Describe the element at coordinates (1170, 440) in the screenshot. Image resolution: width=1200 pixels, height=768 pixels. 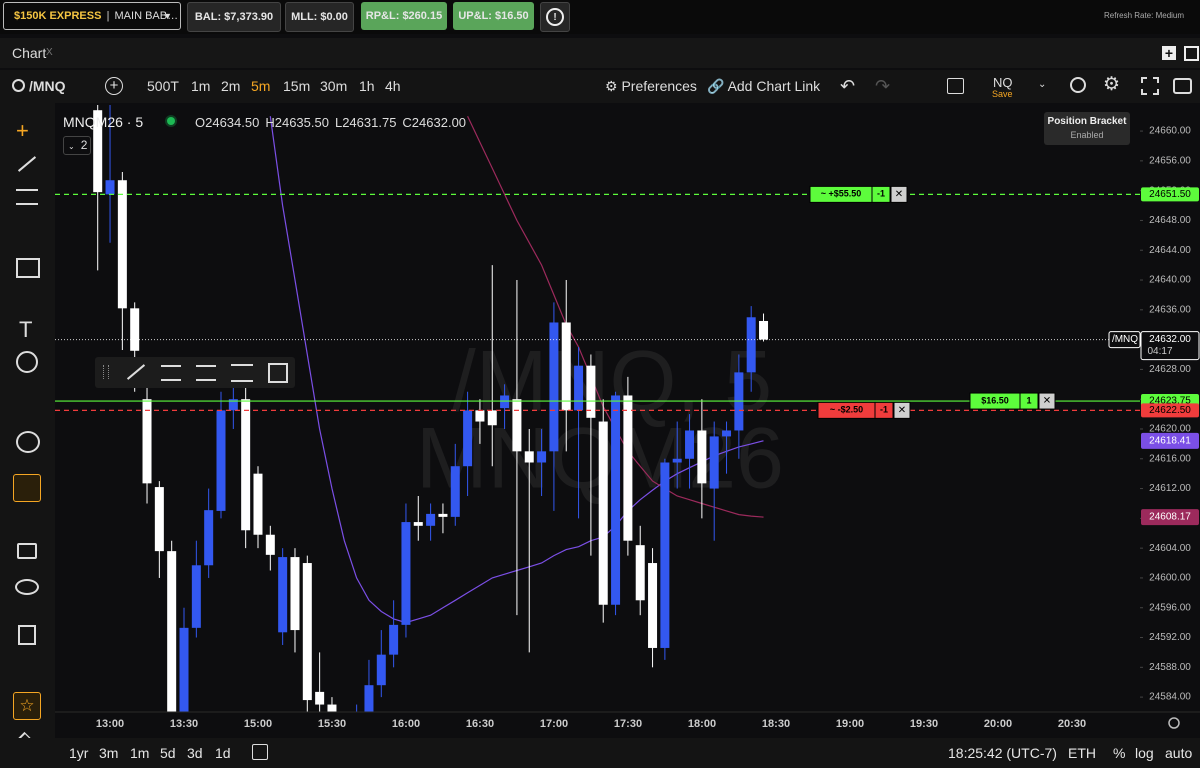
I see `average-price-tag` at that location.